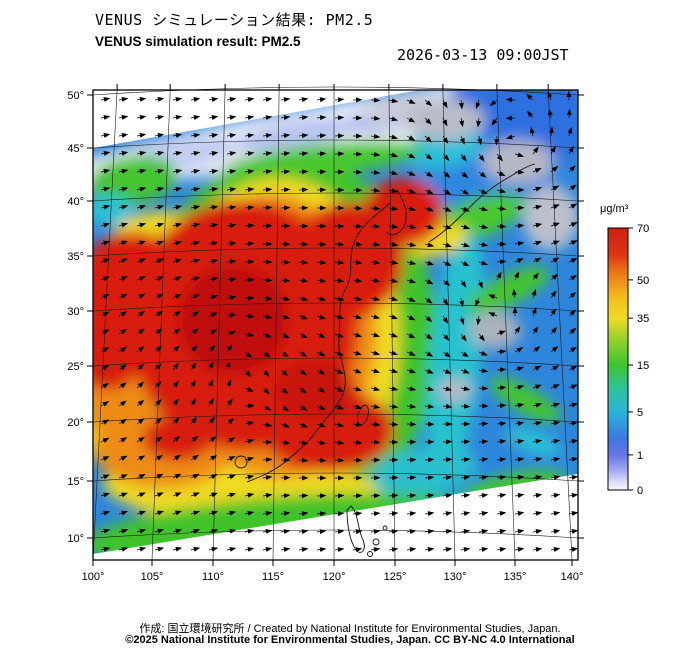 The image size is (700, 649). I want to click on lat-tick-label: 10°, so click(75, 539).